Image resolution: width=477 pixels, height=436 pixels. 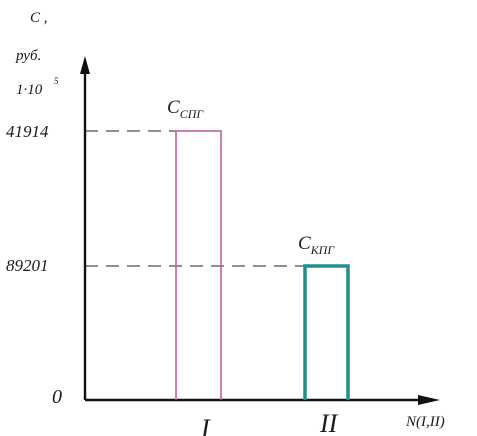 What do you see at coordinates (329, 422) in the screenshot?
I see `category-label-II: II` at bounding box center [329, 422].